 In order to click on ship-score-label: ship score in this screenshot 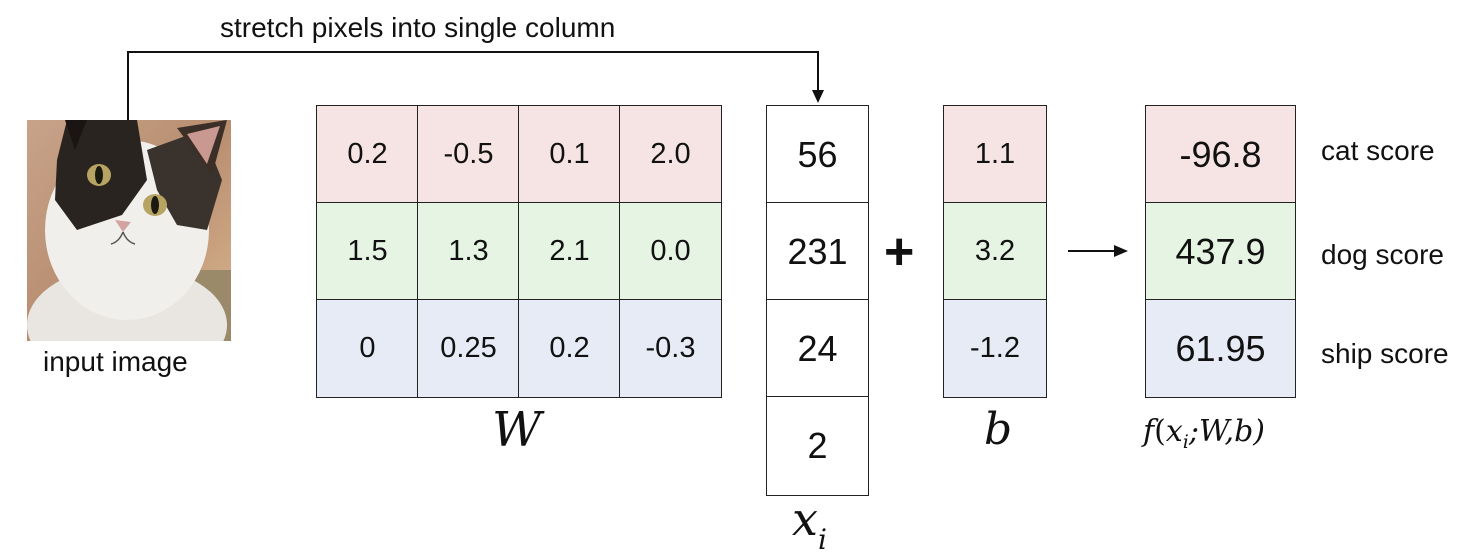, I will do `click(1385, 353)`.